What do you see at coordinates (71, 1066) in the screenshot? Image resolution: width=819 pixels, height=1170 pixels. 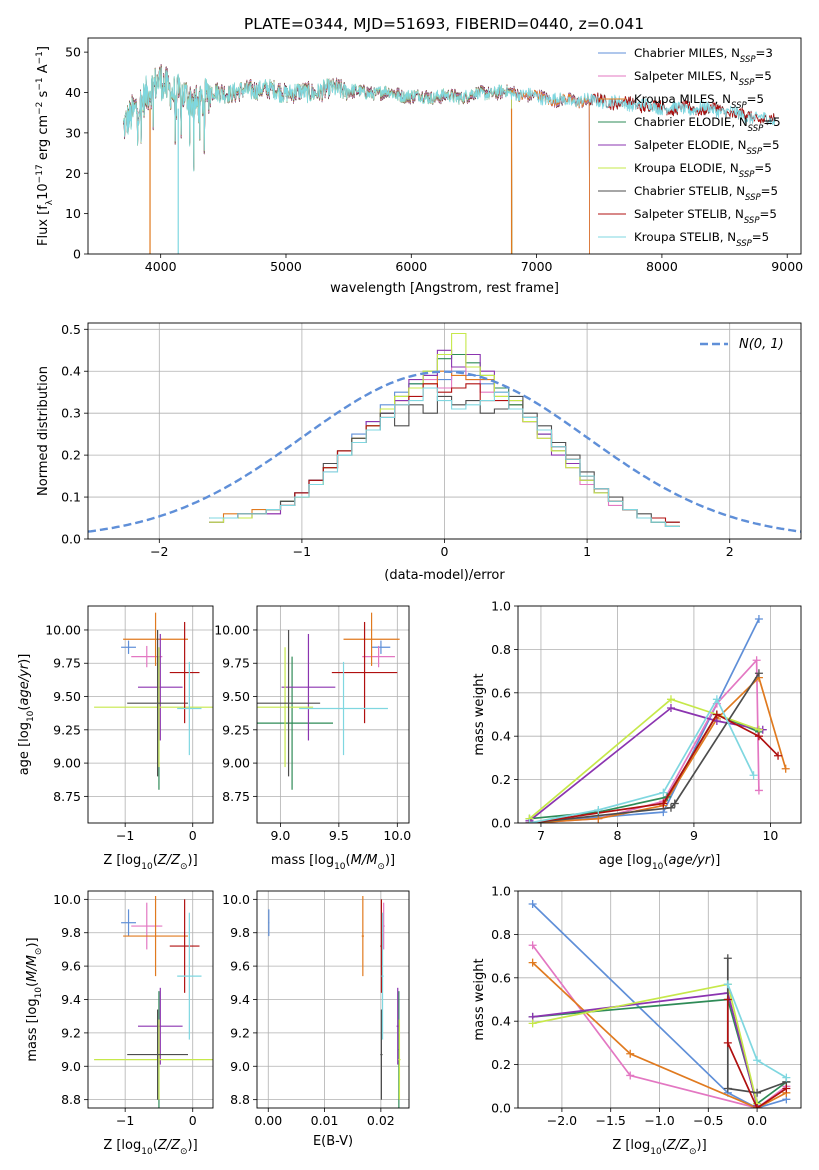 I see `mass-vs-Z-ytick-label: 9.0` at bounding box center [71, 1066].